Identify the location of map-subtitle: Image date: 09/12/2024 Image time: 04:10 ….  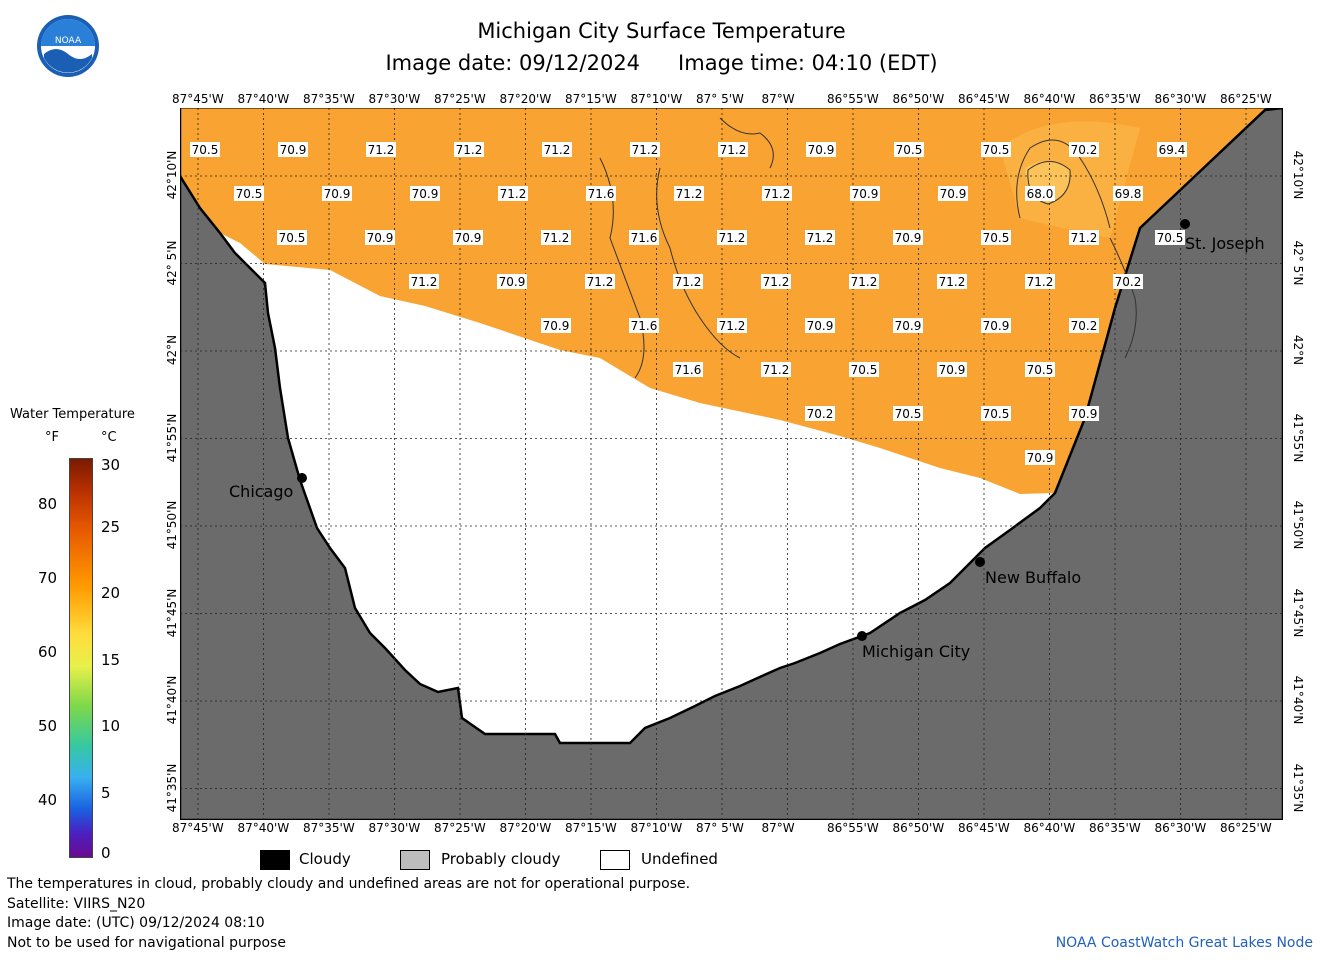
(661, 63).